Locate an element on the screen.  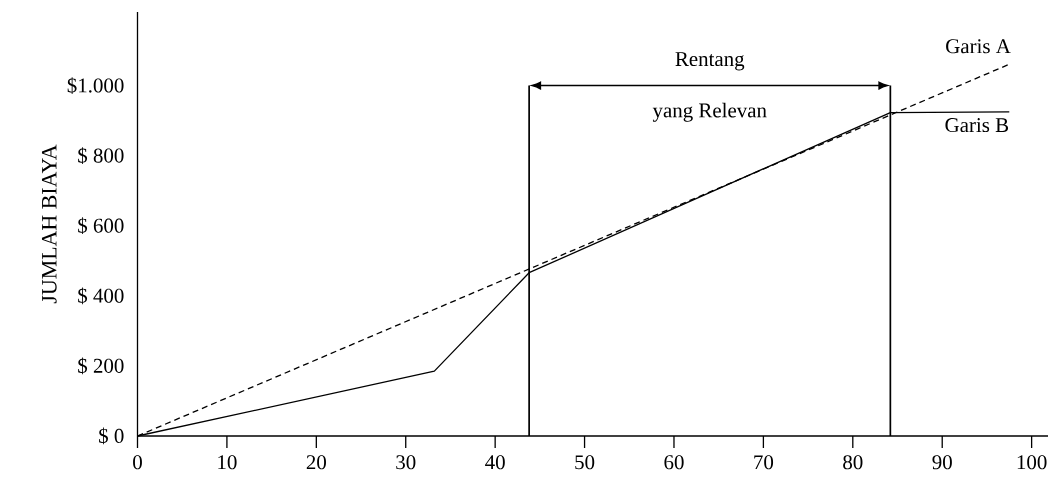
series-label: Garis B is located at coordinates (977, 125).